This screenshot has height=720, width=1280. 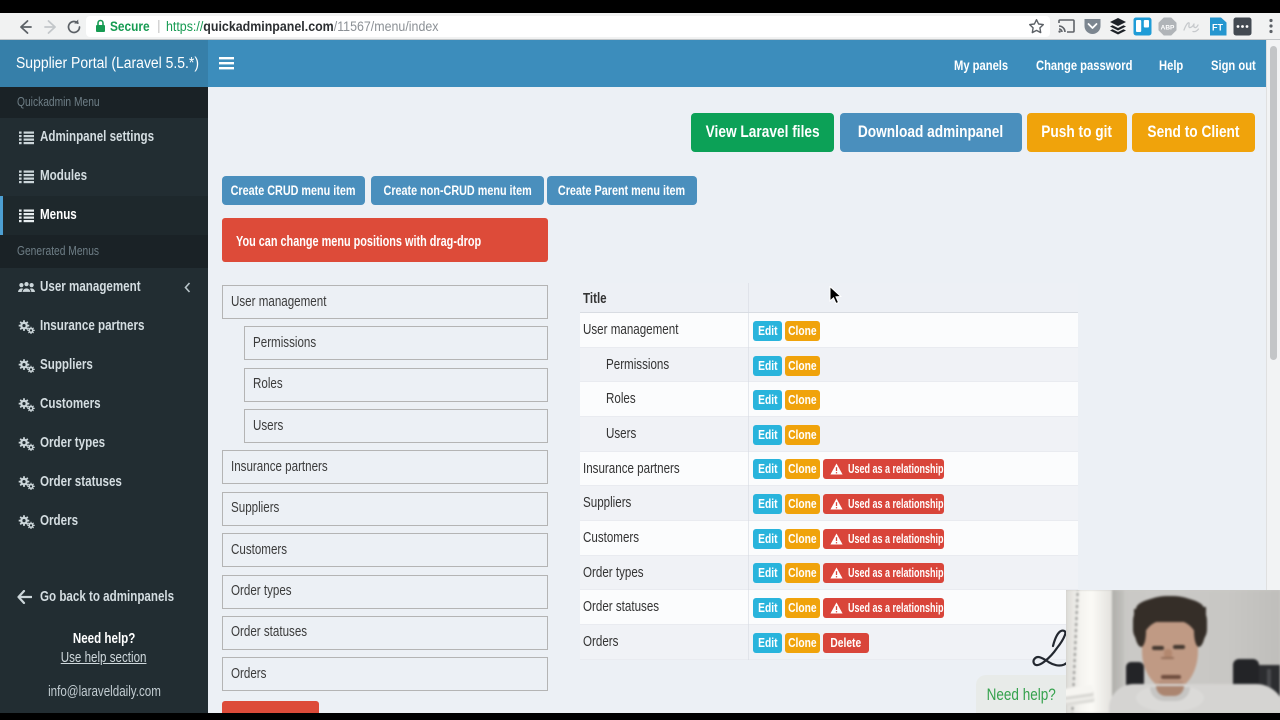 What do you see at coordinates (1217, 28) in the screenshot?
I see `svg-text: FT` at bounding box center [1217, 28].